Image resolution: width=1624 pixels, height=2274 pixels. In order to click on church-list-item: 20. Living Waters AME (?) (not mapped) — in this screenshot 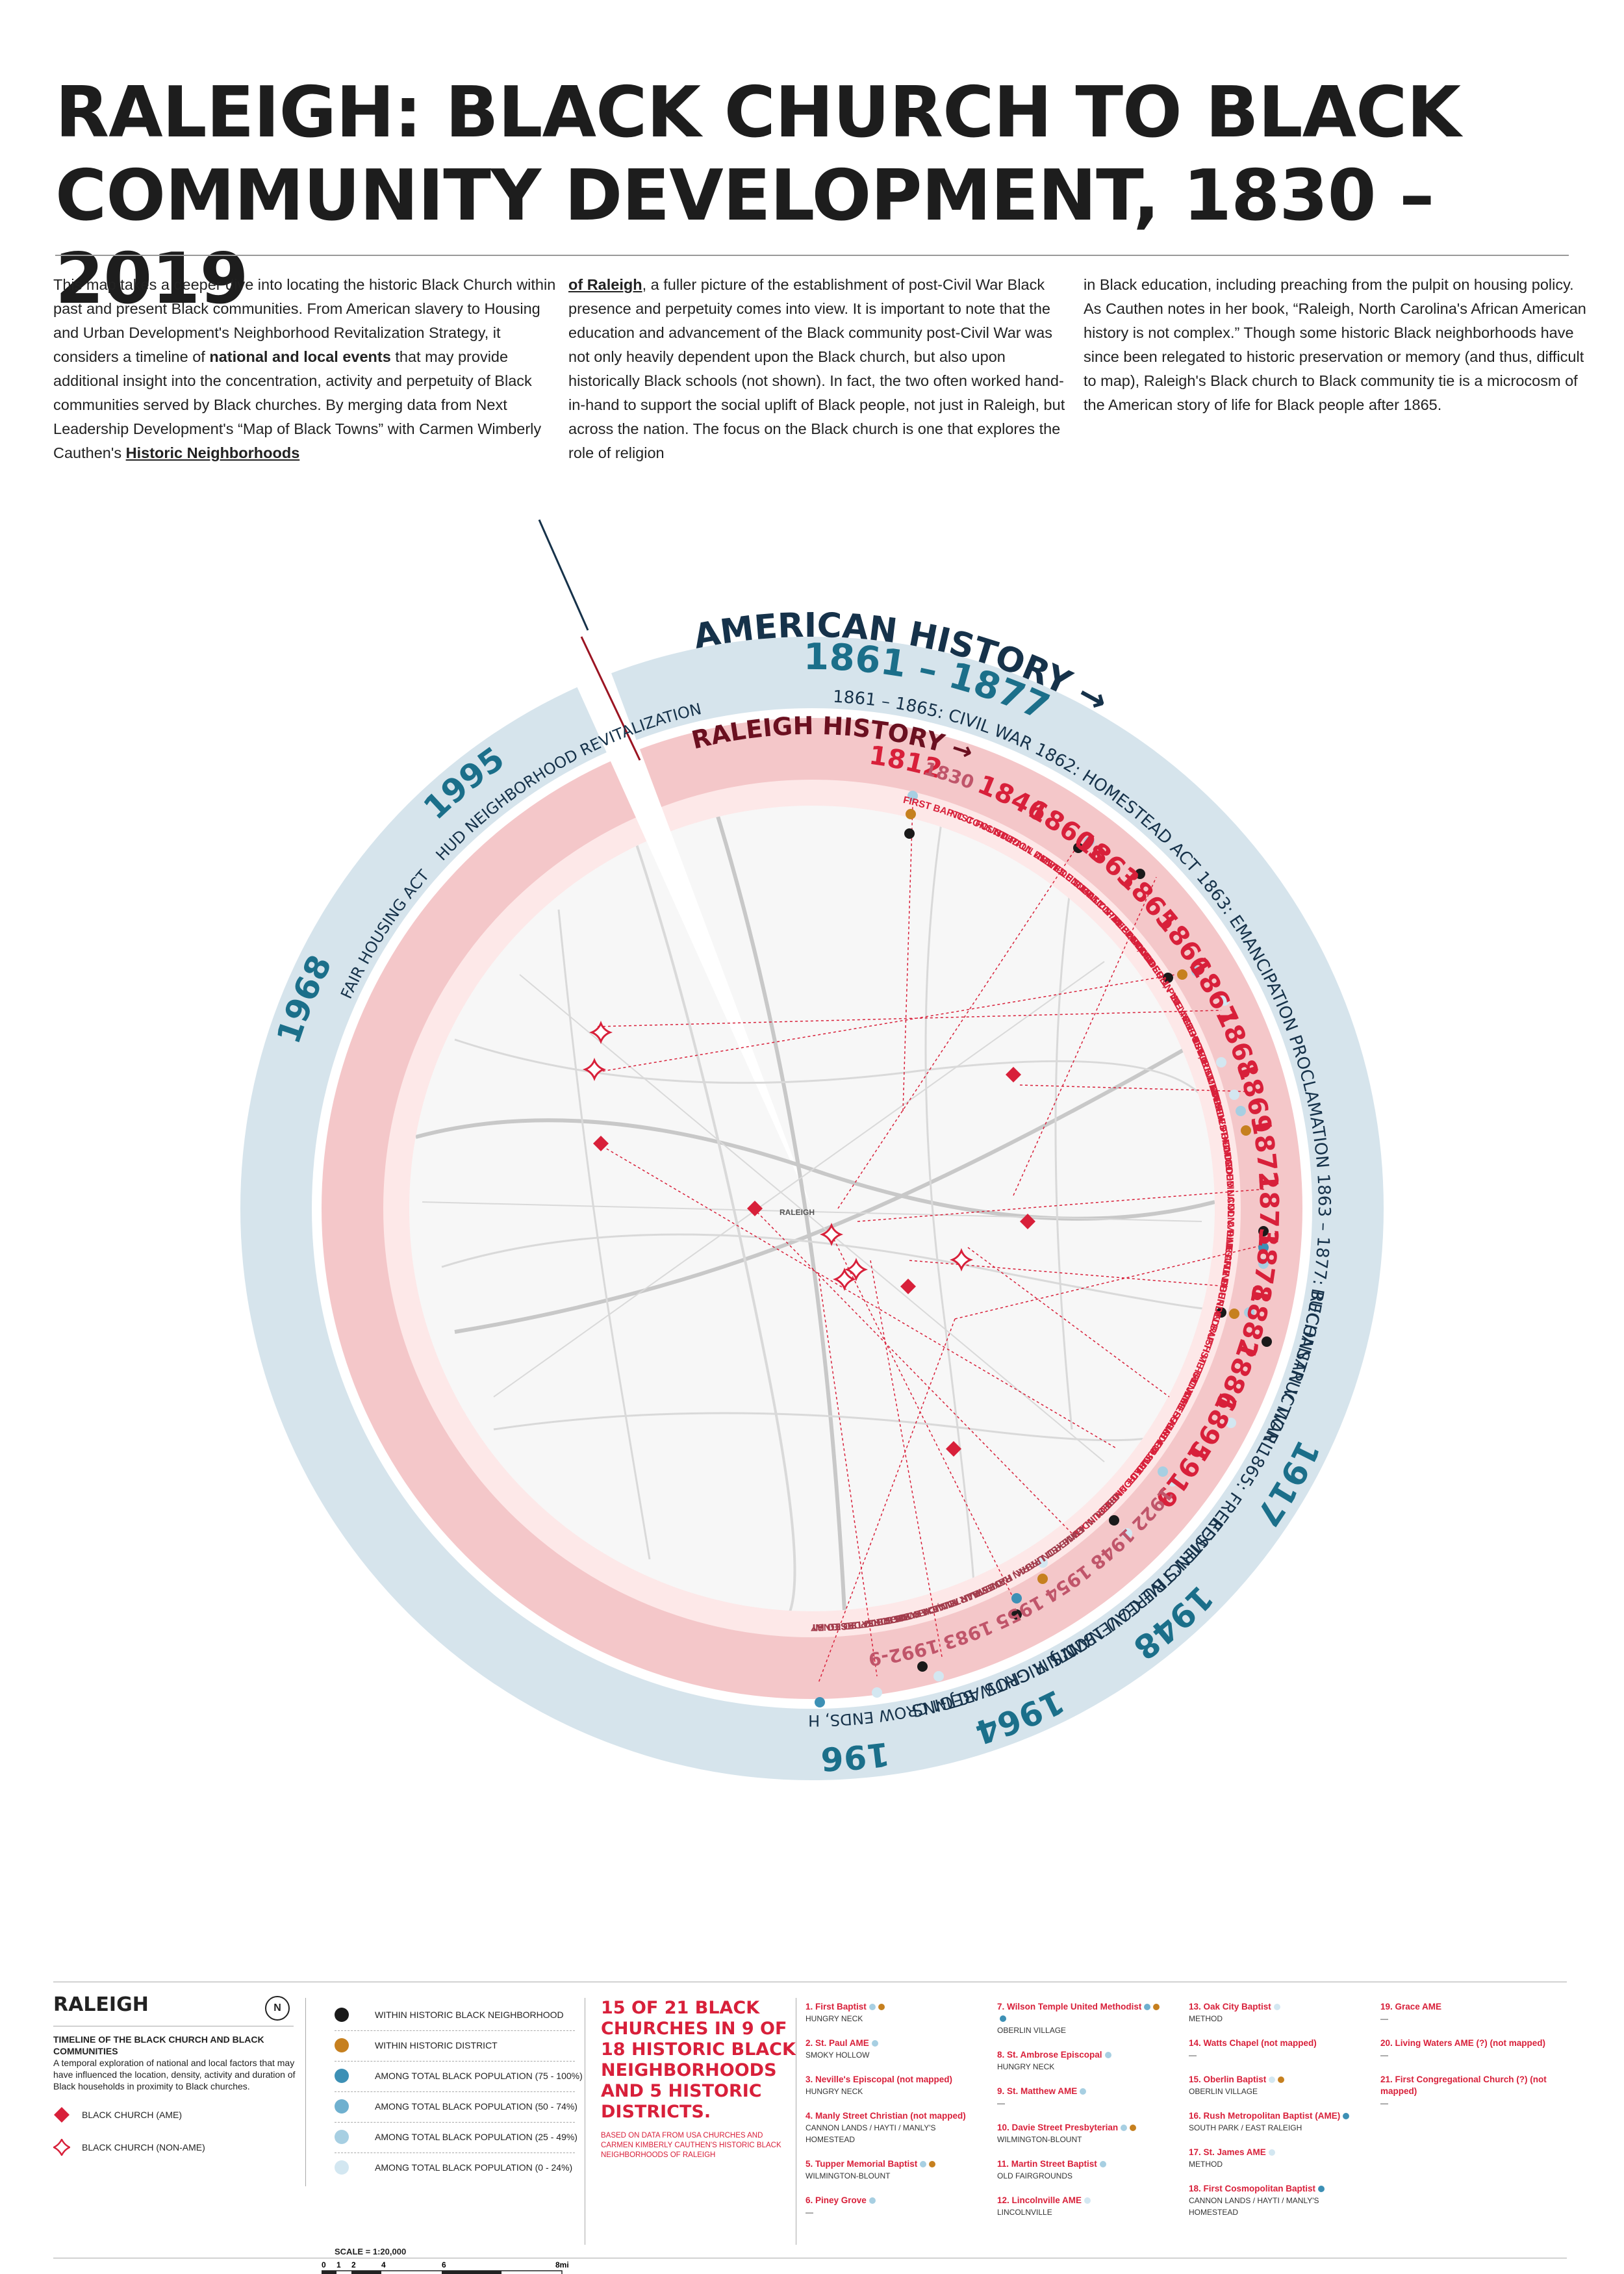, I will do `click(1463, 2049)`.